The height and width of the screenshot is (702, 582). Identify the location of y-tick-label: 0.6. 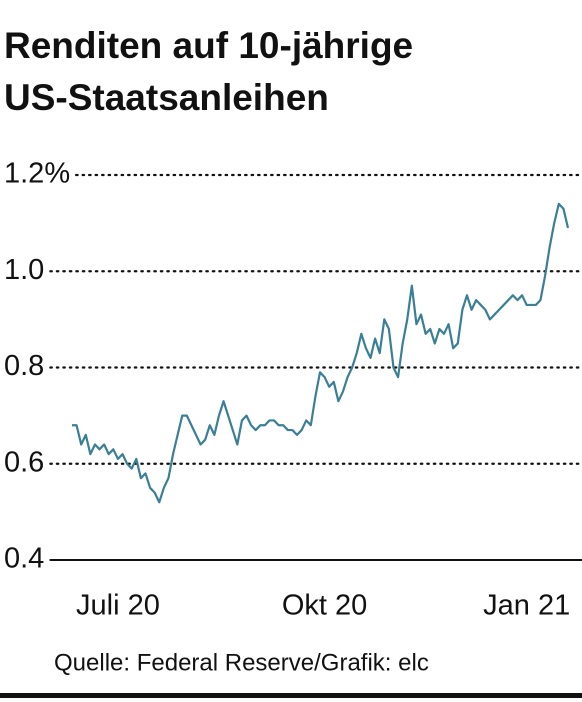
(24, 462).